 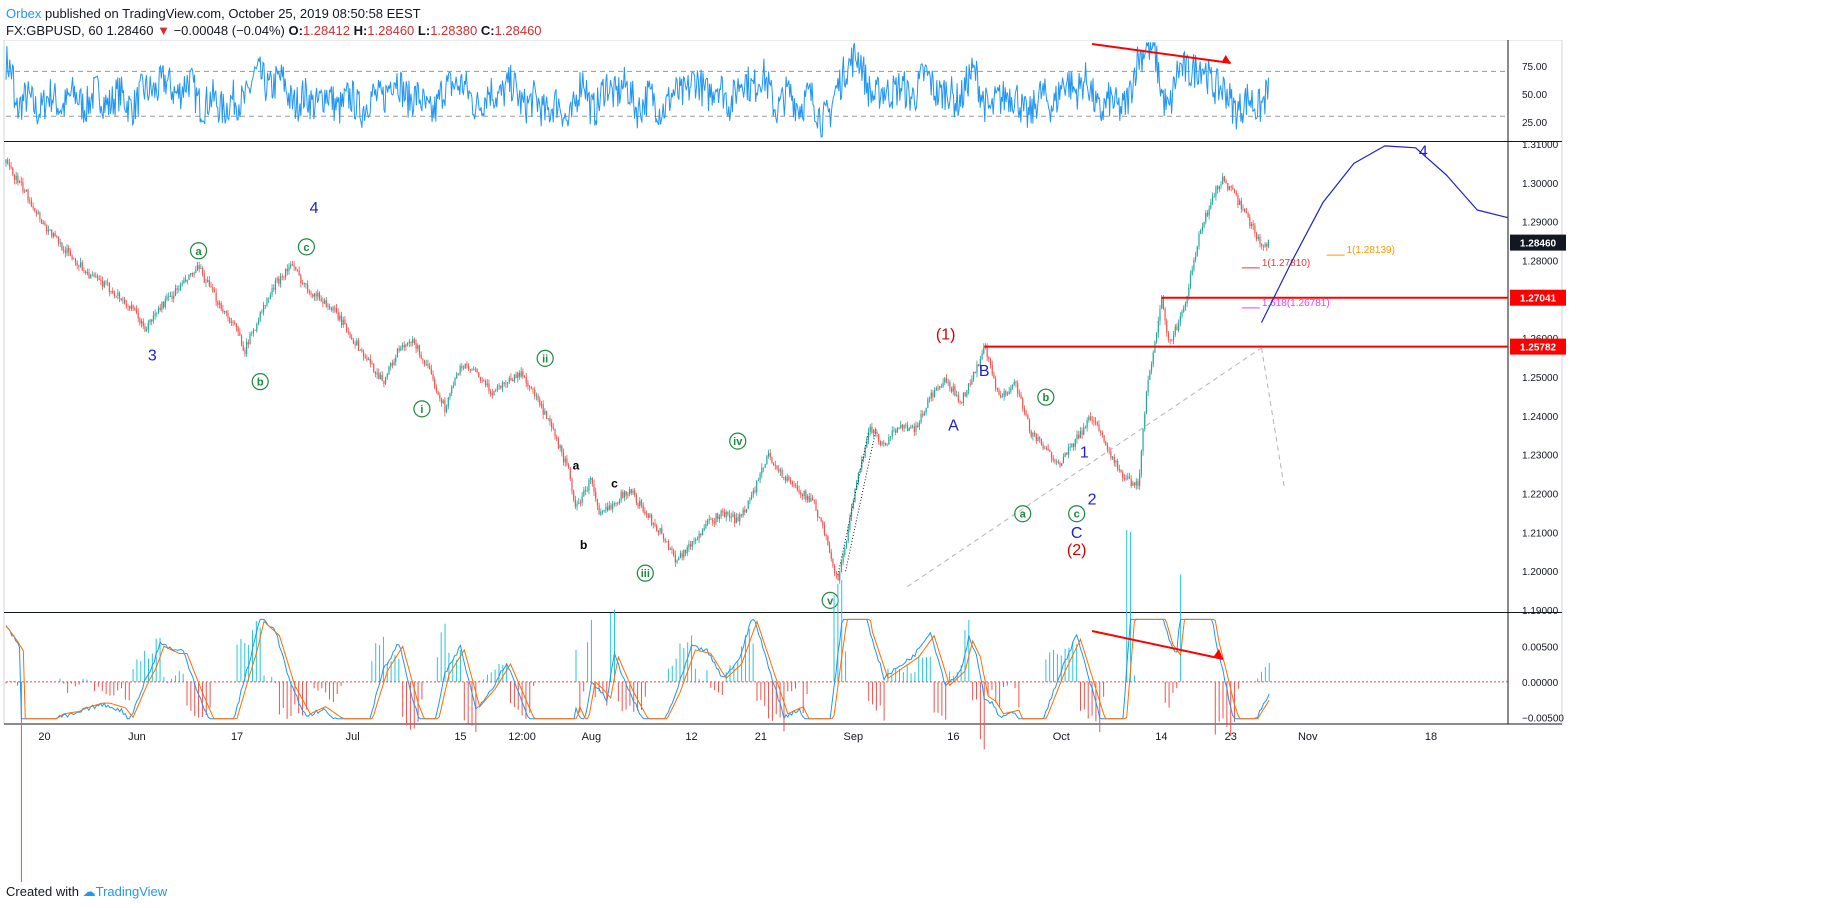 I want to click on osc-tick-label: 75.00, so click(x=1534, y=67).